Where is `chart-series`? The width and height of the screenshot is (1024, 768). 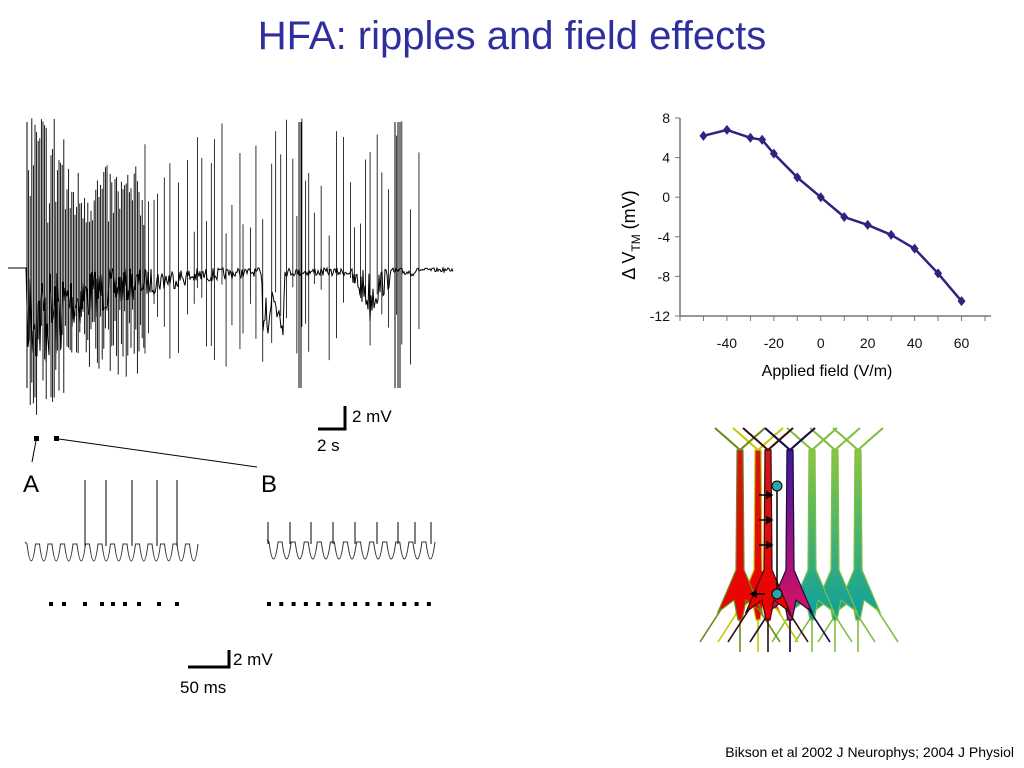
chart-series is located at coordinates (832, 215).